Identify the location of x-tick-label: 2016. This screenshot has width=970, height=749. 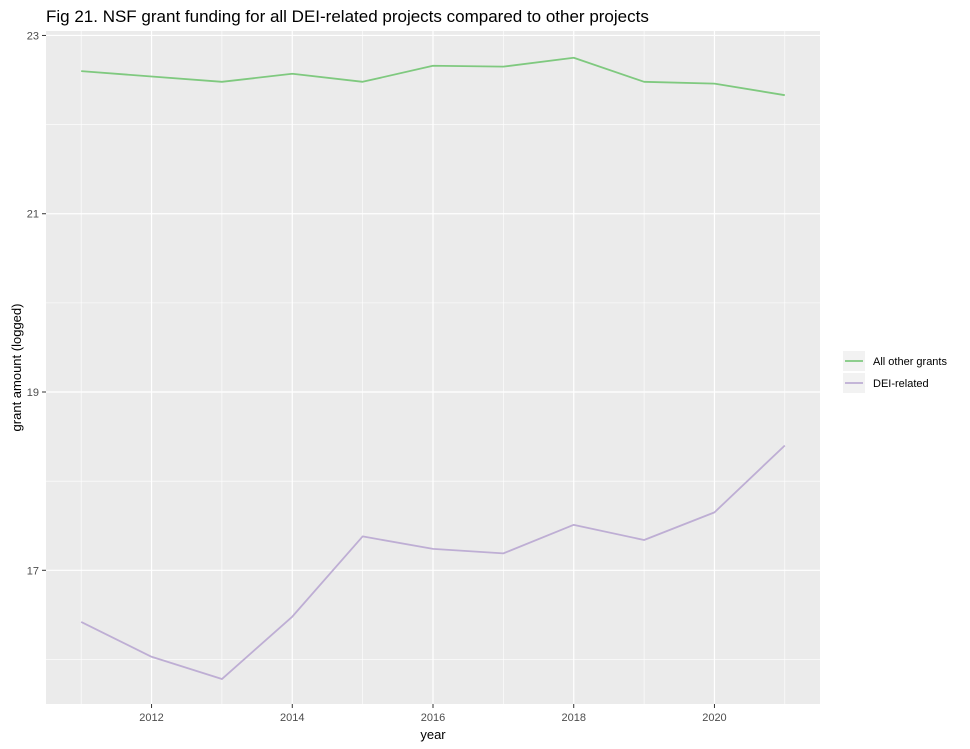
(433, 718).